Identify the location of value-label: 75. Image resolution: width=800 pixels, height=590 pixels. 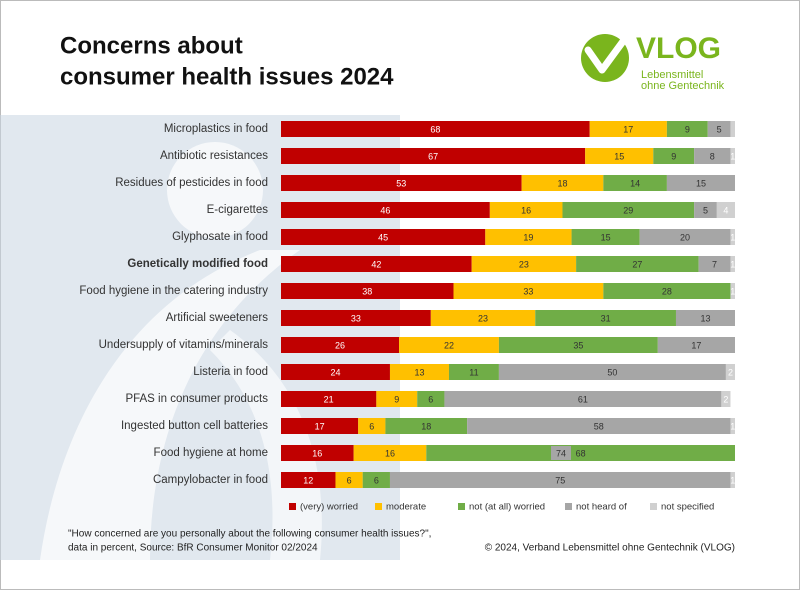
(560, 480).